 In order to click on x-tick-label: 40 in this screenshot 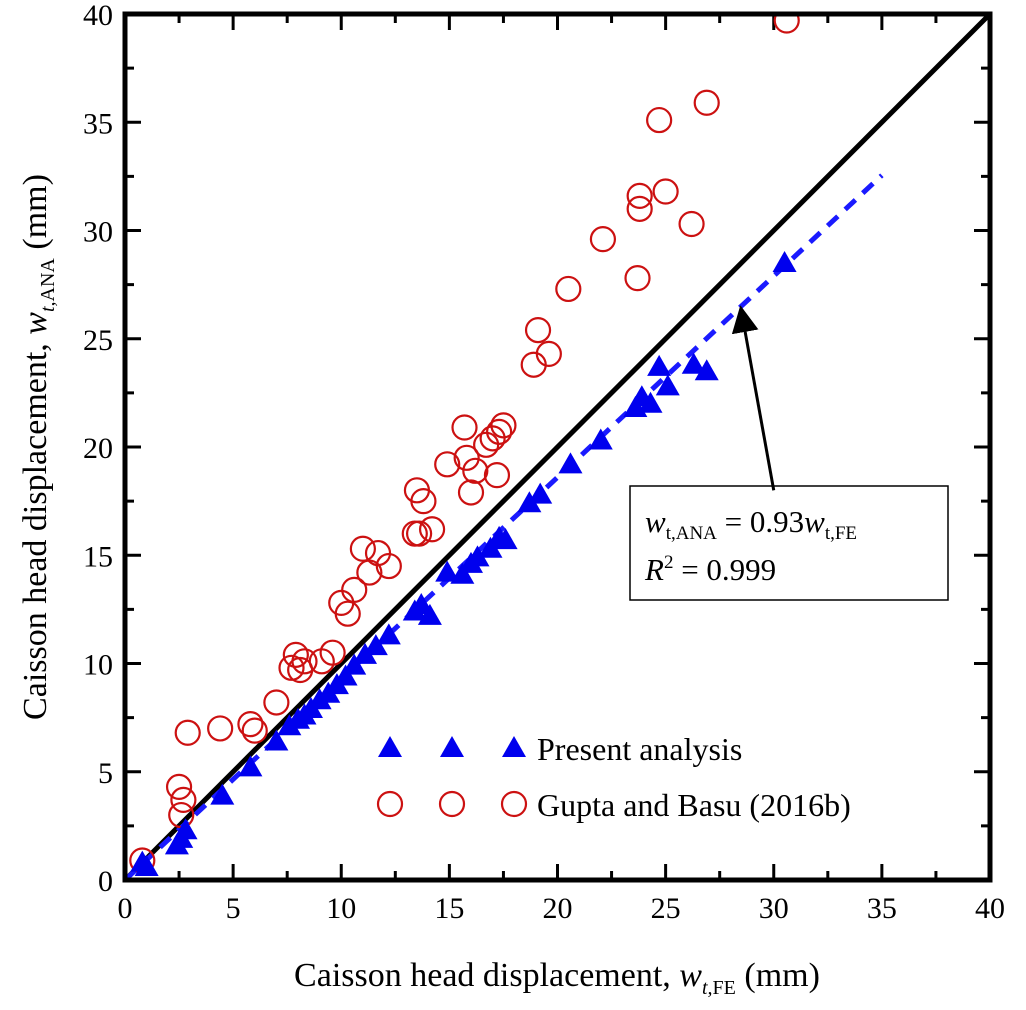, I will do `click(990, 908)`.